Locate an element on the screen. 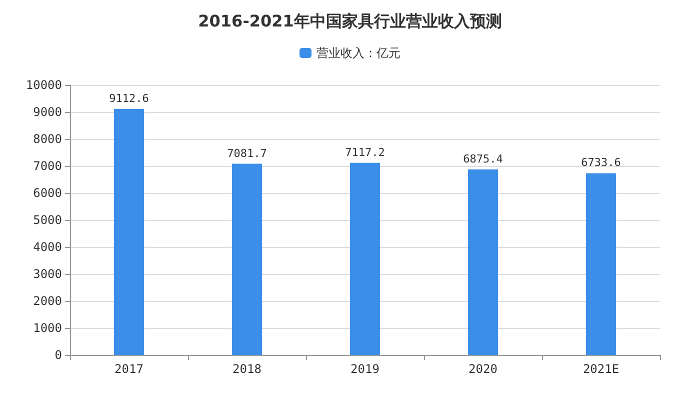 The width and height of the screenshot is (700, 400). chart-title: 2016-2021年中国家具行业营业收入预测 is located at coordinates (350, 21).